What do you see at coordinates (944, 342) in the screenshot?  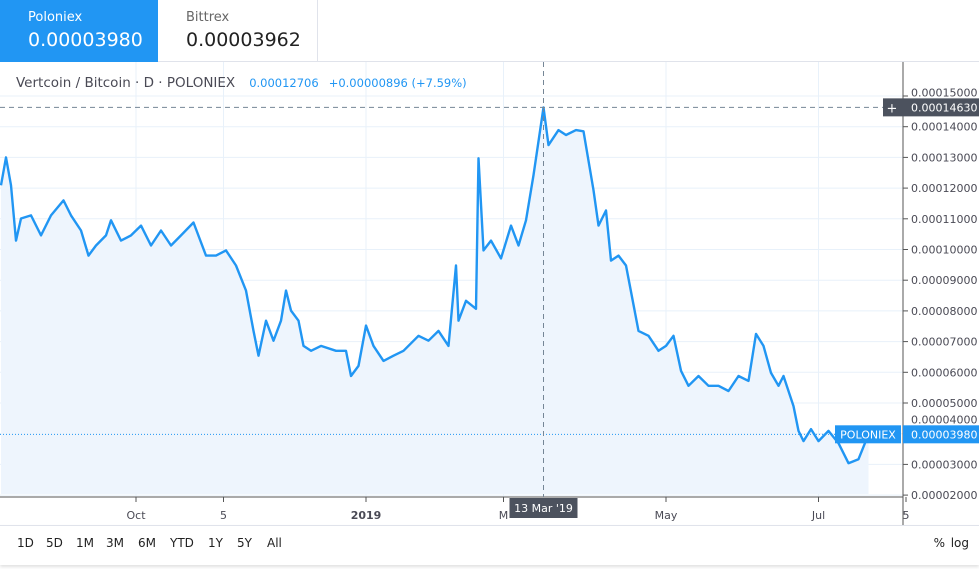 I see `y-tick-label: 0.00007000` at bounding box center [944, 342].